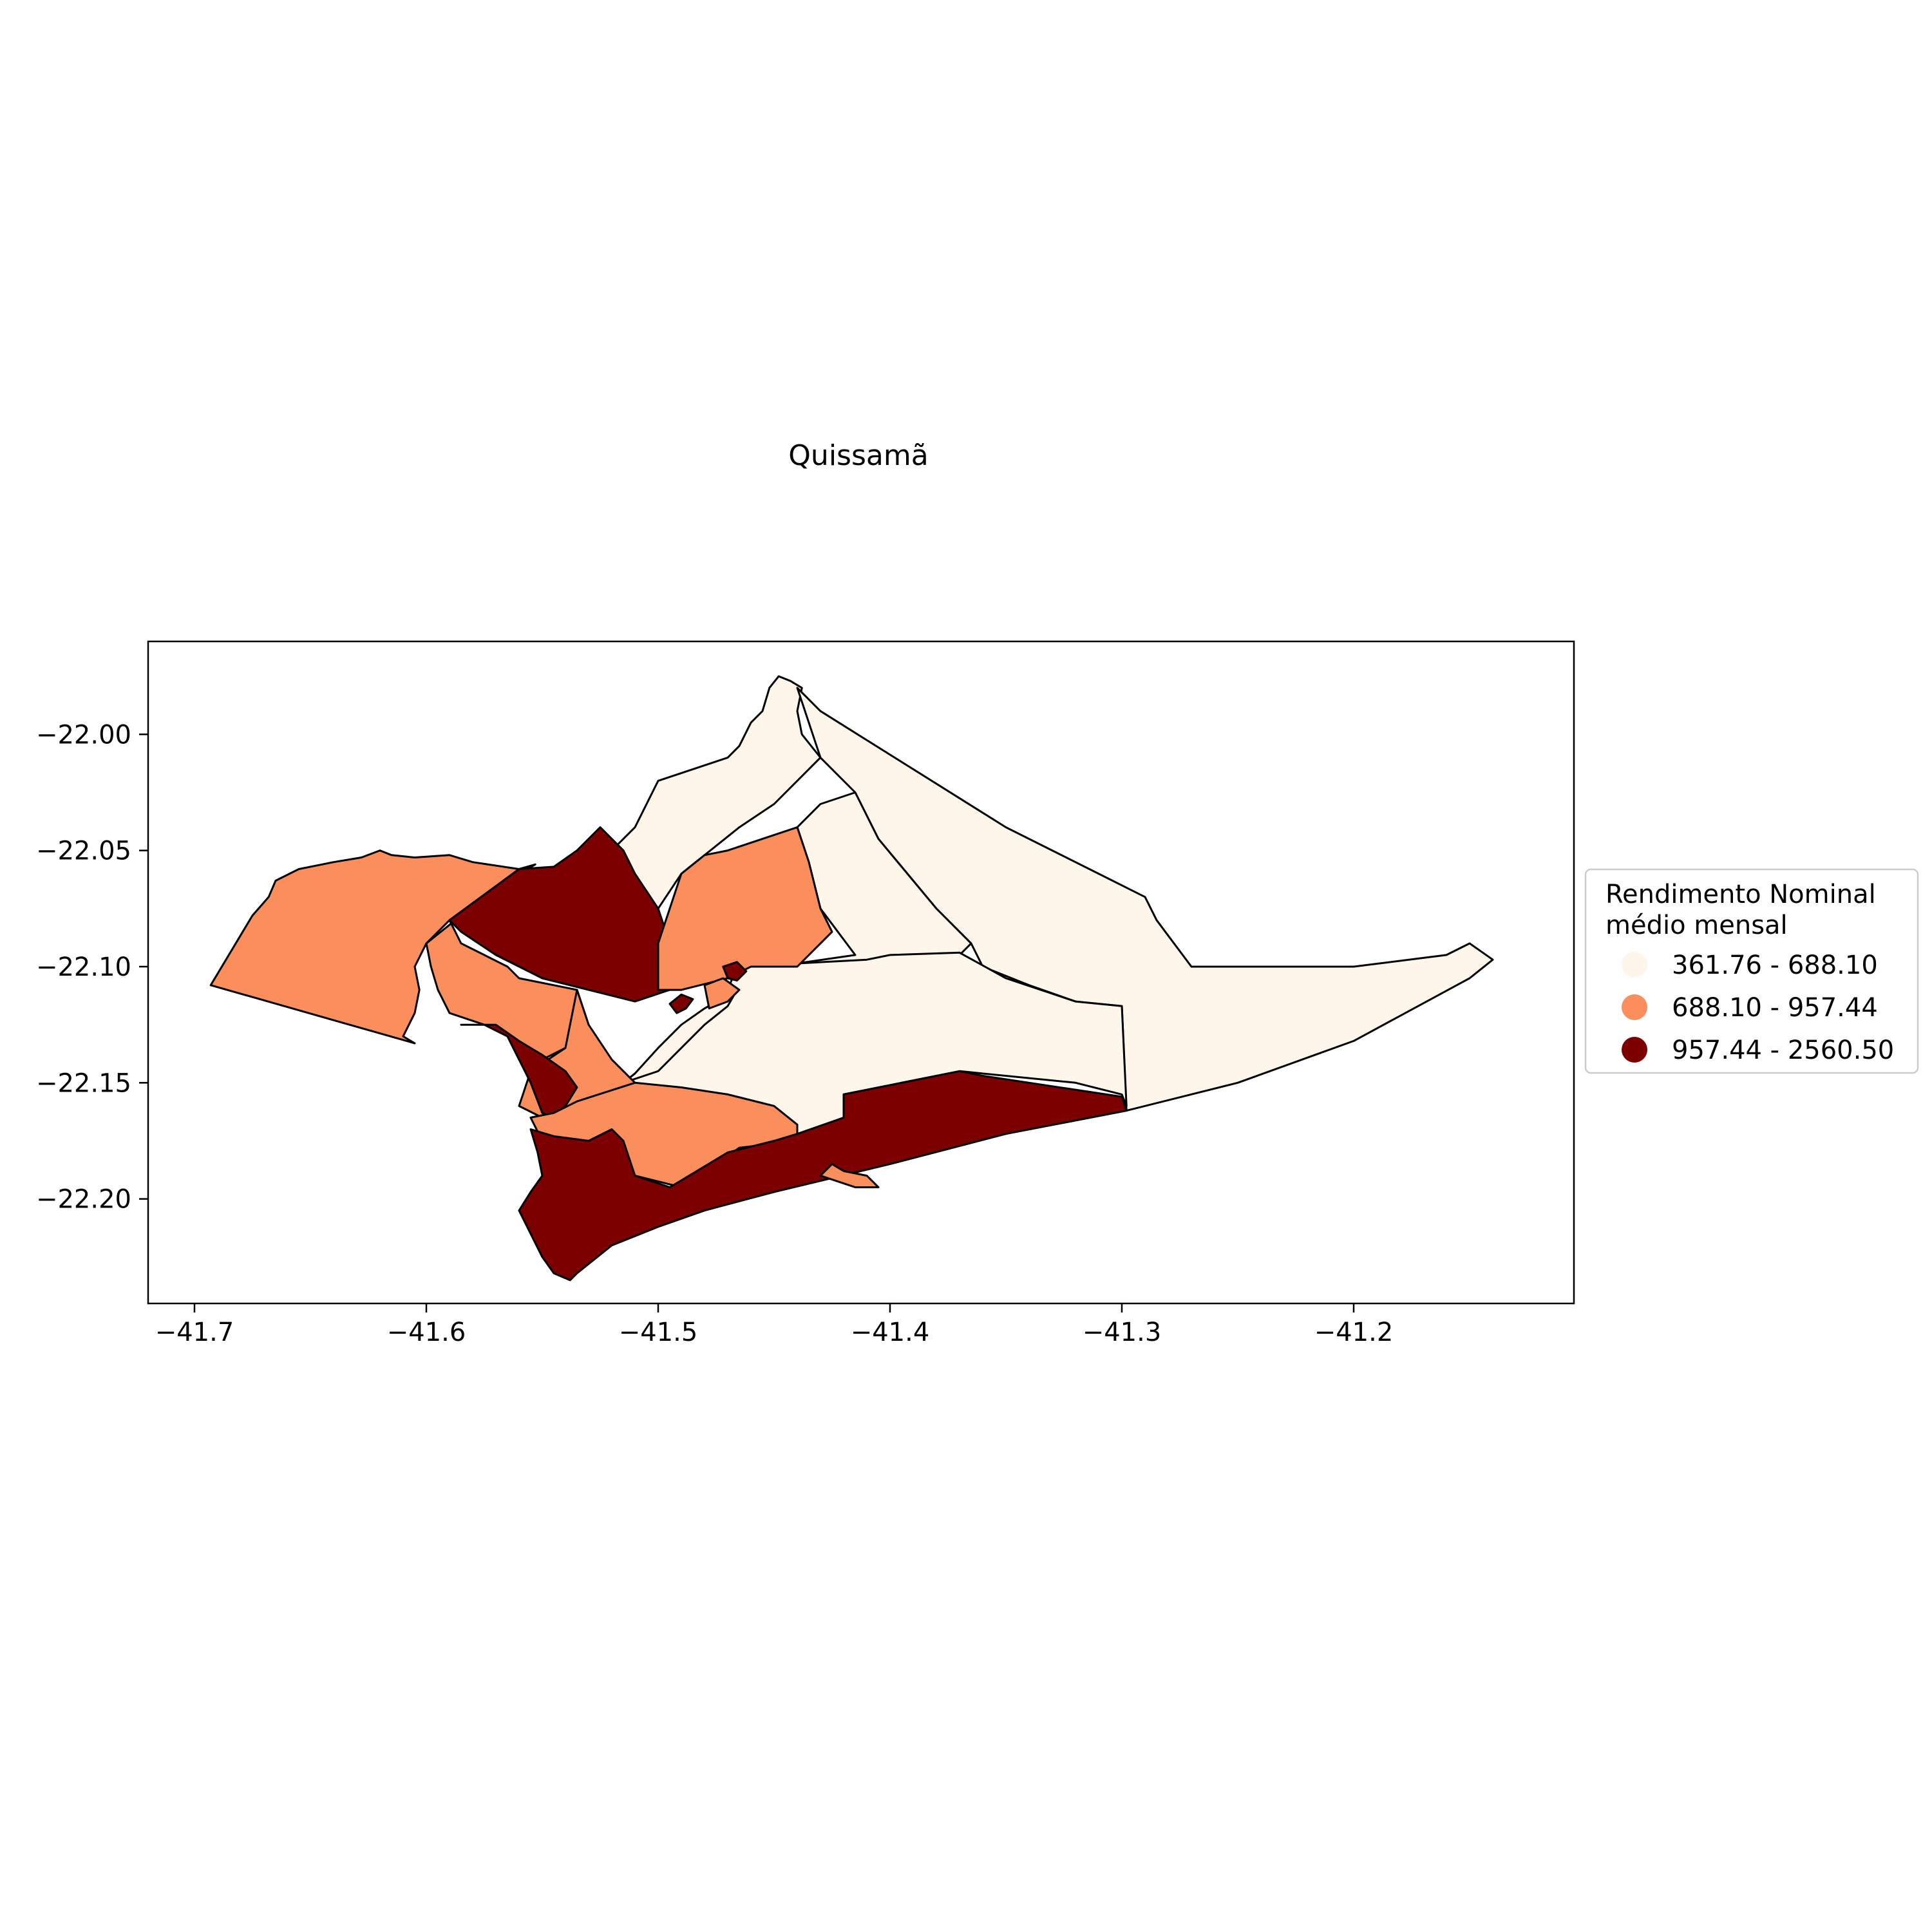  Describe the element at coordinates (658, 1333) in the screenshot. I see `x-tick-label-2: −41.5` at that location.